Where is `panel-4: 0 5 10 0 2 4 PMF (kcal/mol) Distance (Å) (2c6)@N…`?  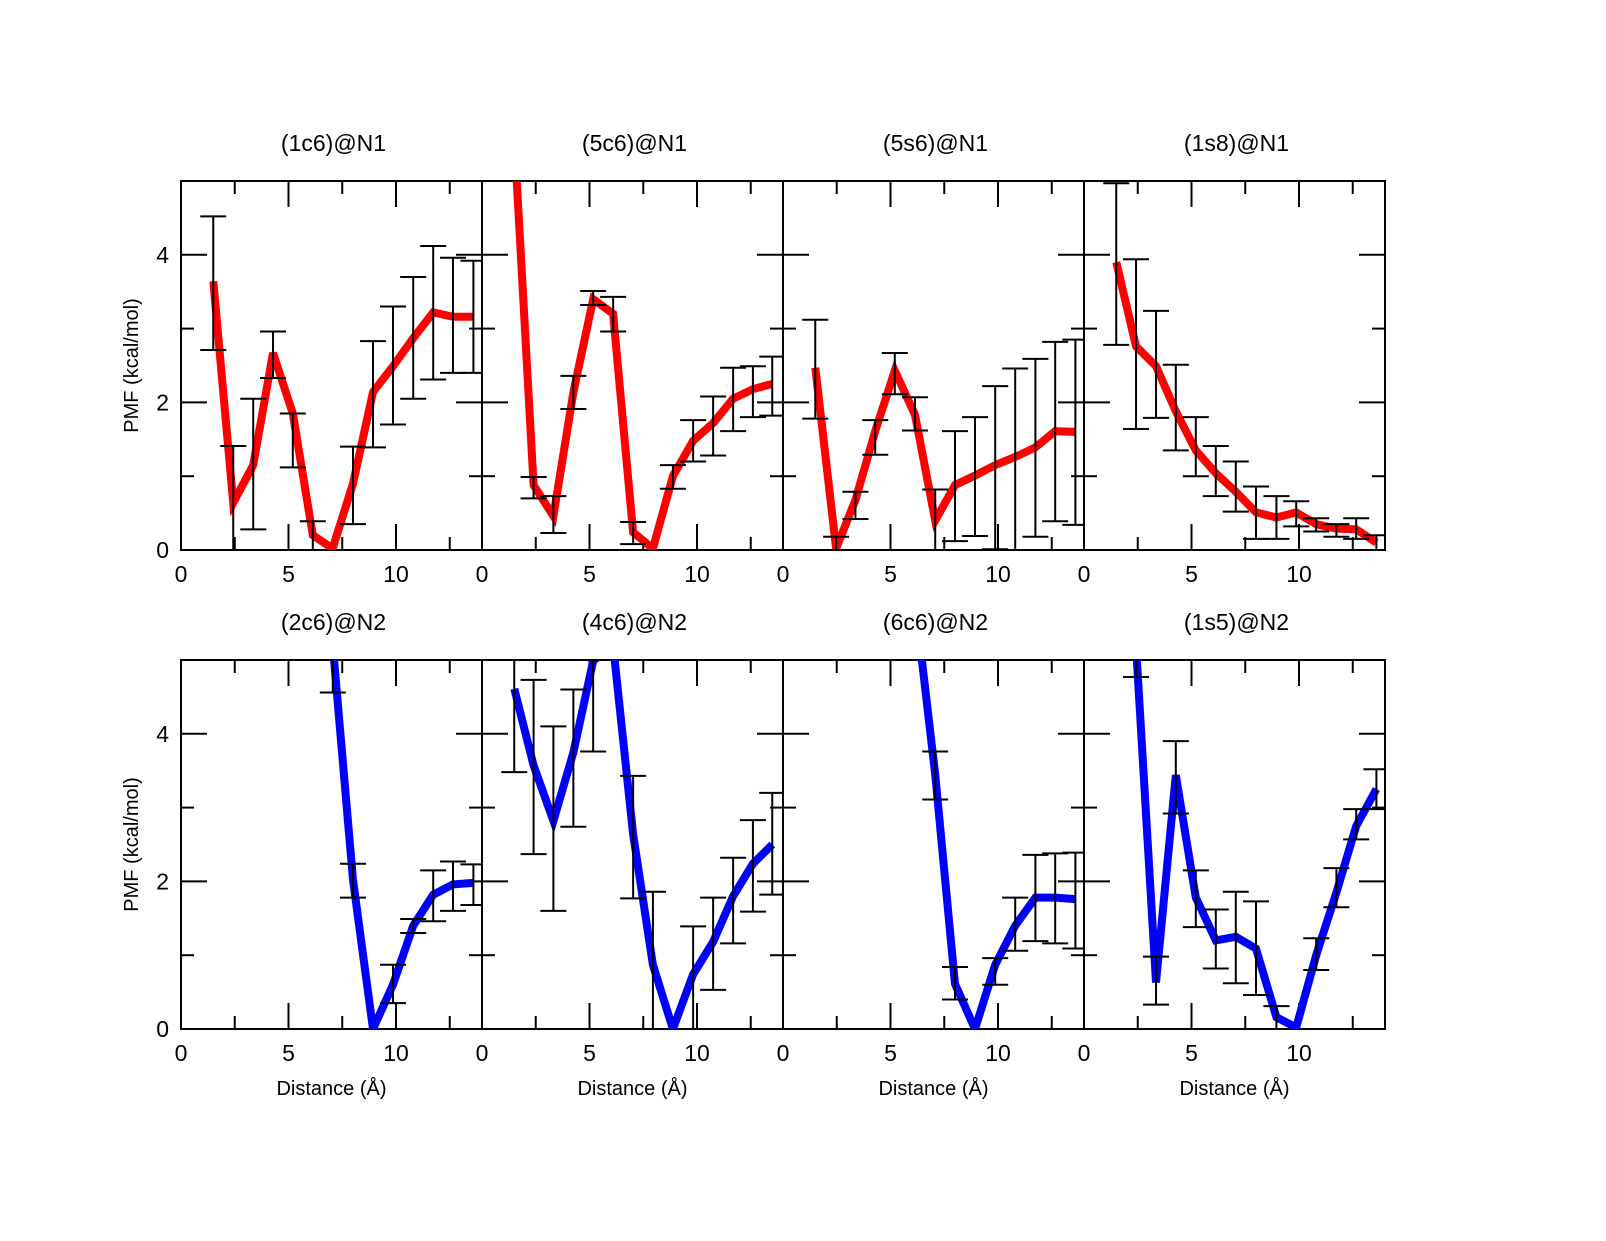 panel-4: 0 5 10 0 2 4 PMF (kcal/mol) Distance (Å) (2c6)@N… is located at coordinates (302, 854).